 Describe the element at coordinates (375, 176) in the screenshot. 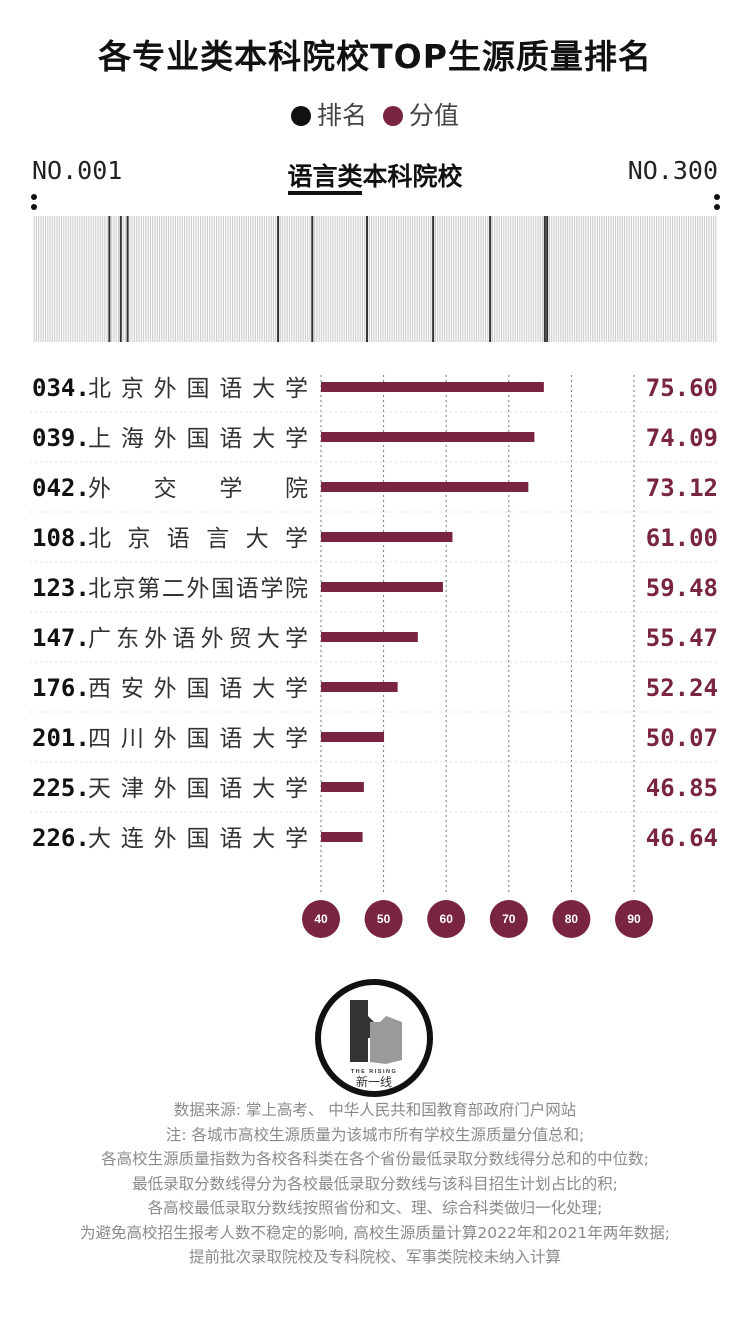

I see `chart-subtitle: 语言类本科院校` at that location.